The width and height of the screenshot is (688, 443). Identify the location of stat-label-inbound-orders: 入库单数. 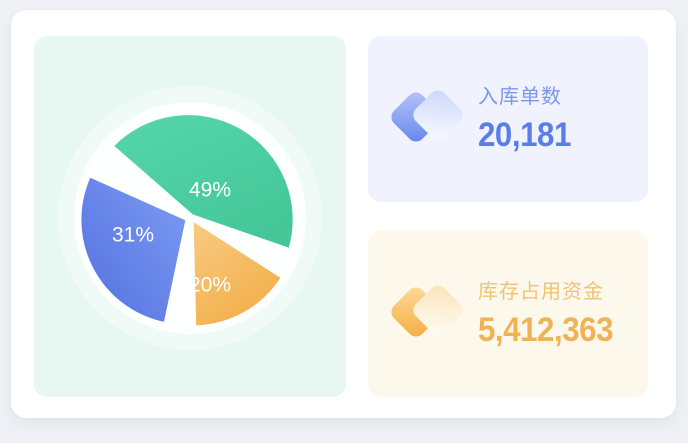
(520, 96).